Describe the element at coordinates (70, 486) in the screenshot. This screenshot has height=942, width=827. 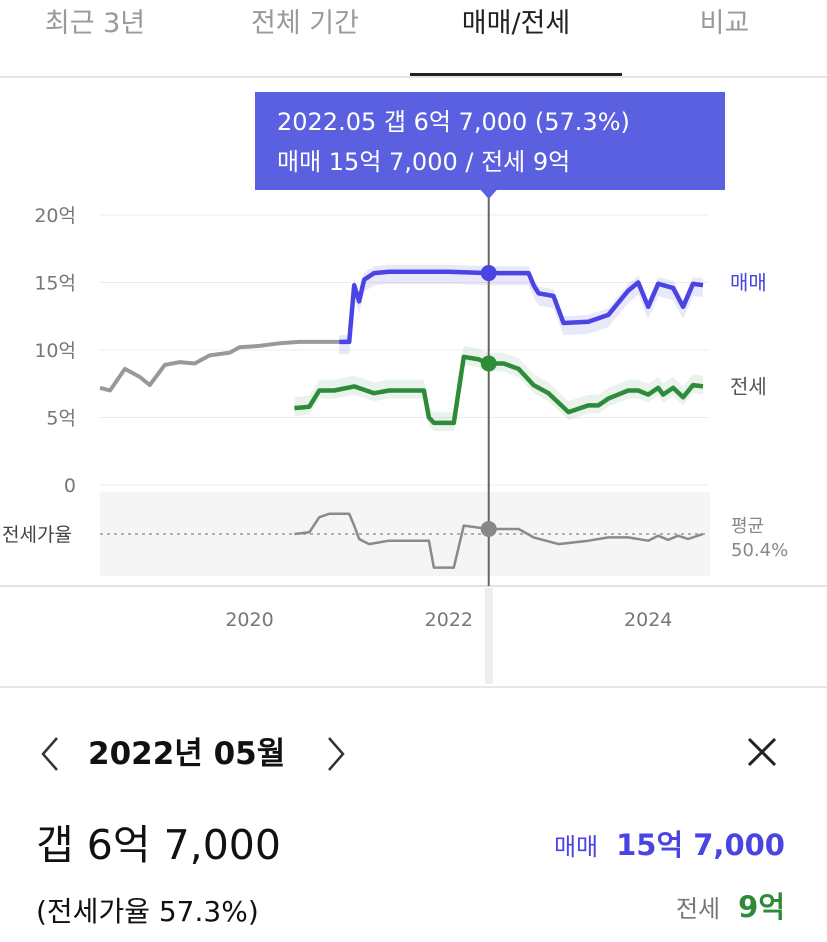
I see `y-tick-label: 0` at that location.